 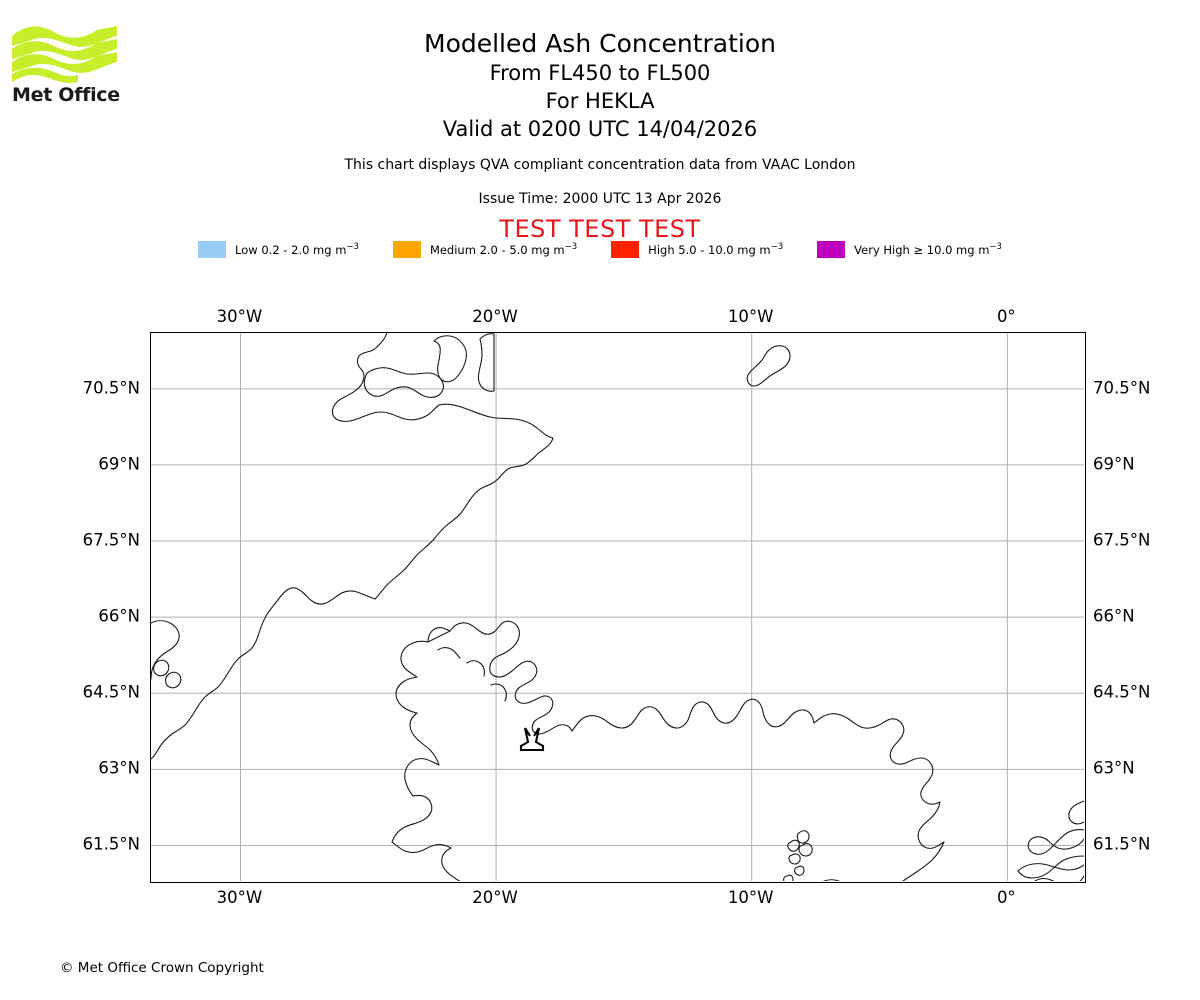 I want to click on lon-tick-top: 0°, so click(x=1006, y=316).